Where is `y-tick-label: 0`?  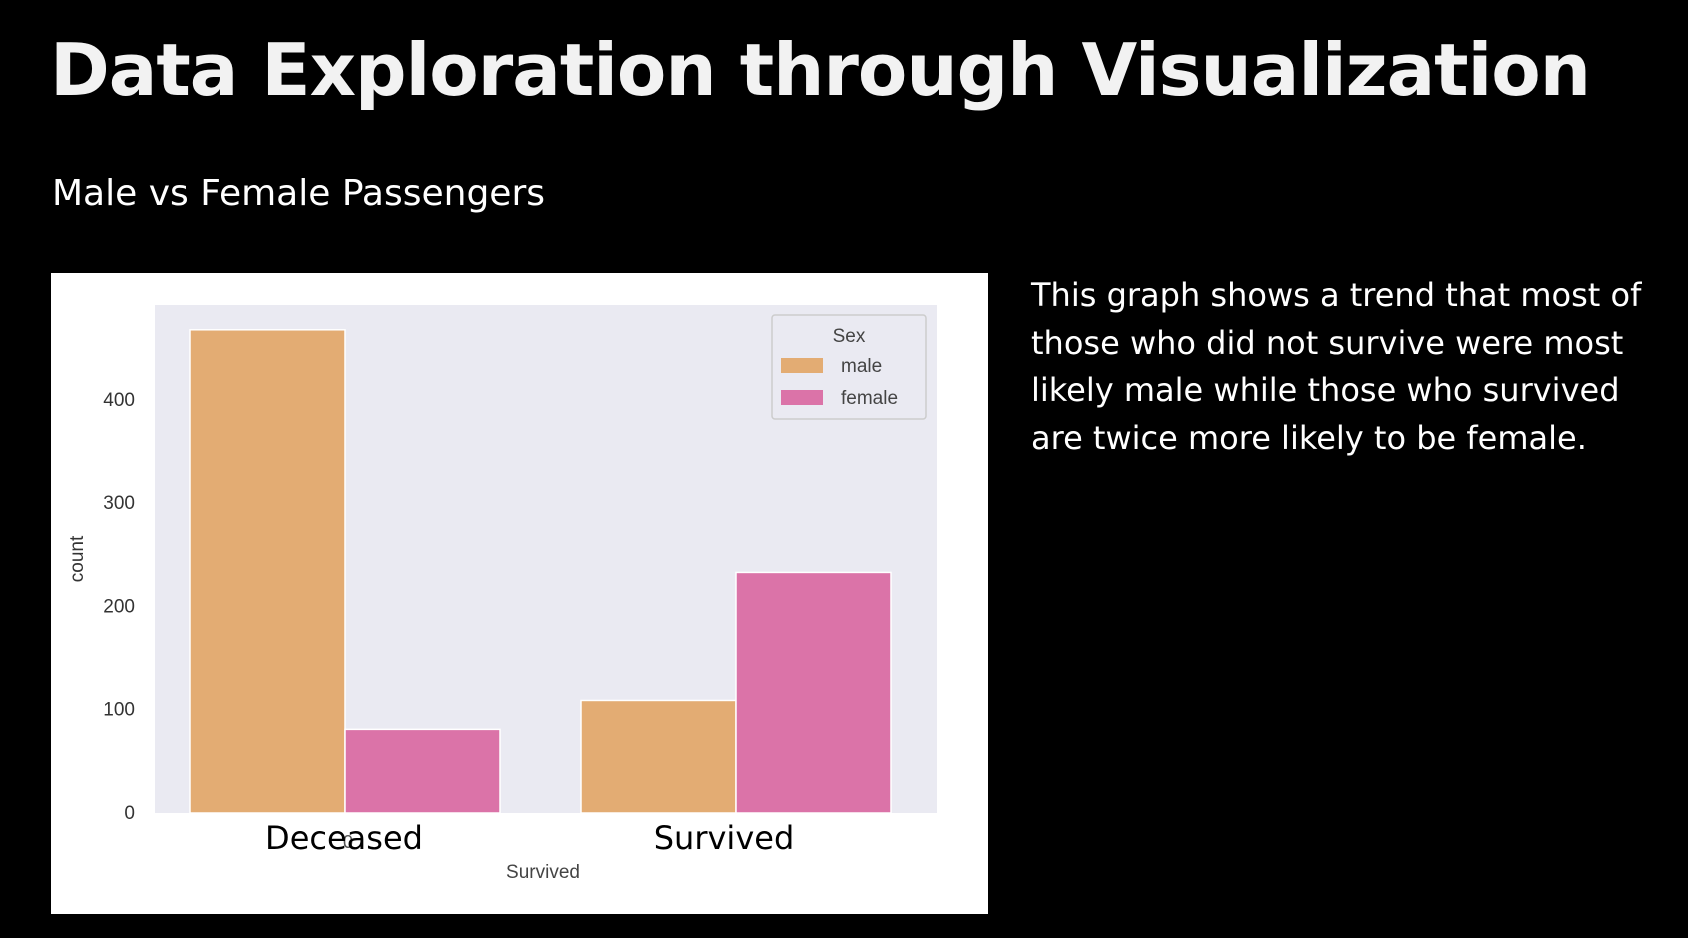
y-tick-label: 0 is located at coordinates (129, 813).